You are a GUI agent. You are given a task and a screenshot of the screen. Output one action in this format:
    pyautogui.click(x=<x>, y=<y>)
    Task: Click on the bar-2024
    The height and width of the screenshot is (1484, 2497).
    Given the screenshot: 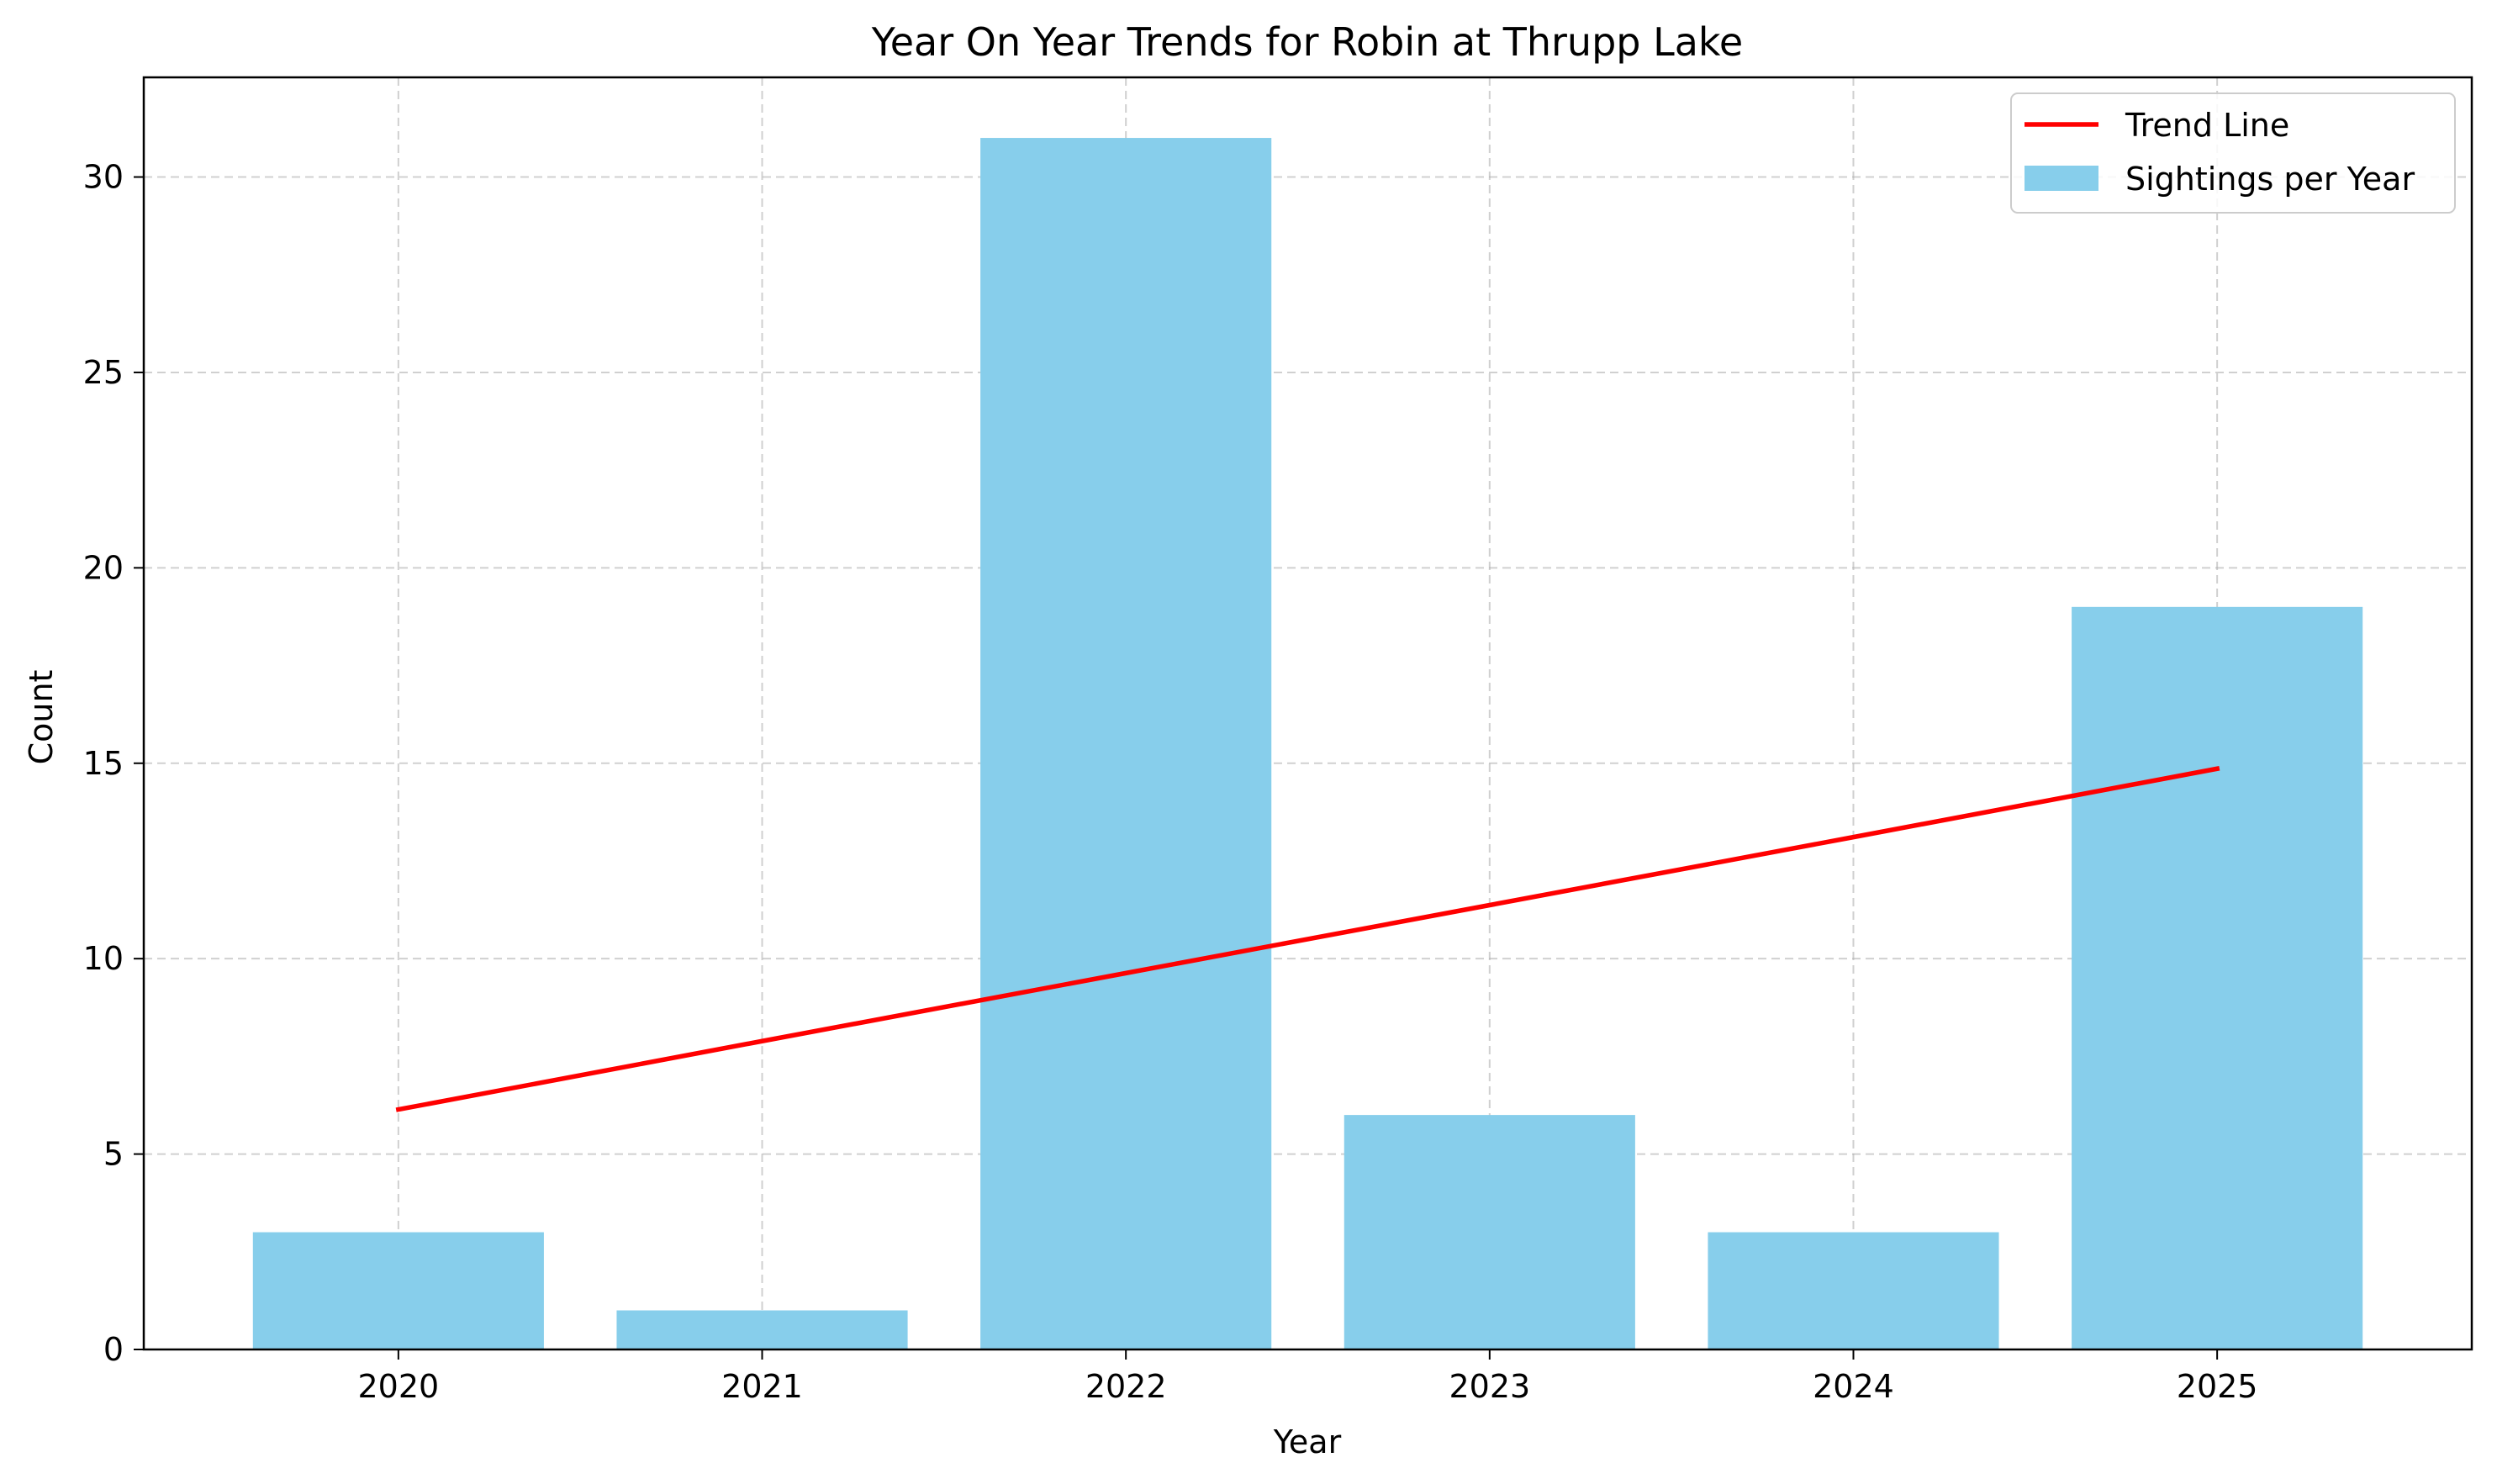 What is the action you would take?
    pyautogui.click(x=1853, y=1290)
    